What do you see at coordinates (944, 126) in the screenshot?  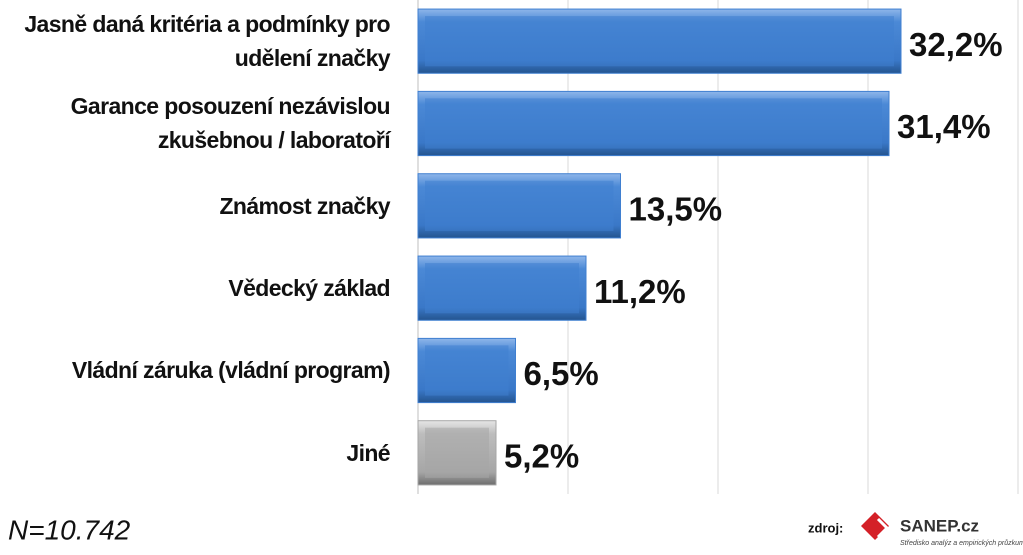 I see `value-label: 31,4%` at bounding box center [944, 126].